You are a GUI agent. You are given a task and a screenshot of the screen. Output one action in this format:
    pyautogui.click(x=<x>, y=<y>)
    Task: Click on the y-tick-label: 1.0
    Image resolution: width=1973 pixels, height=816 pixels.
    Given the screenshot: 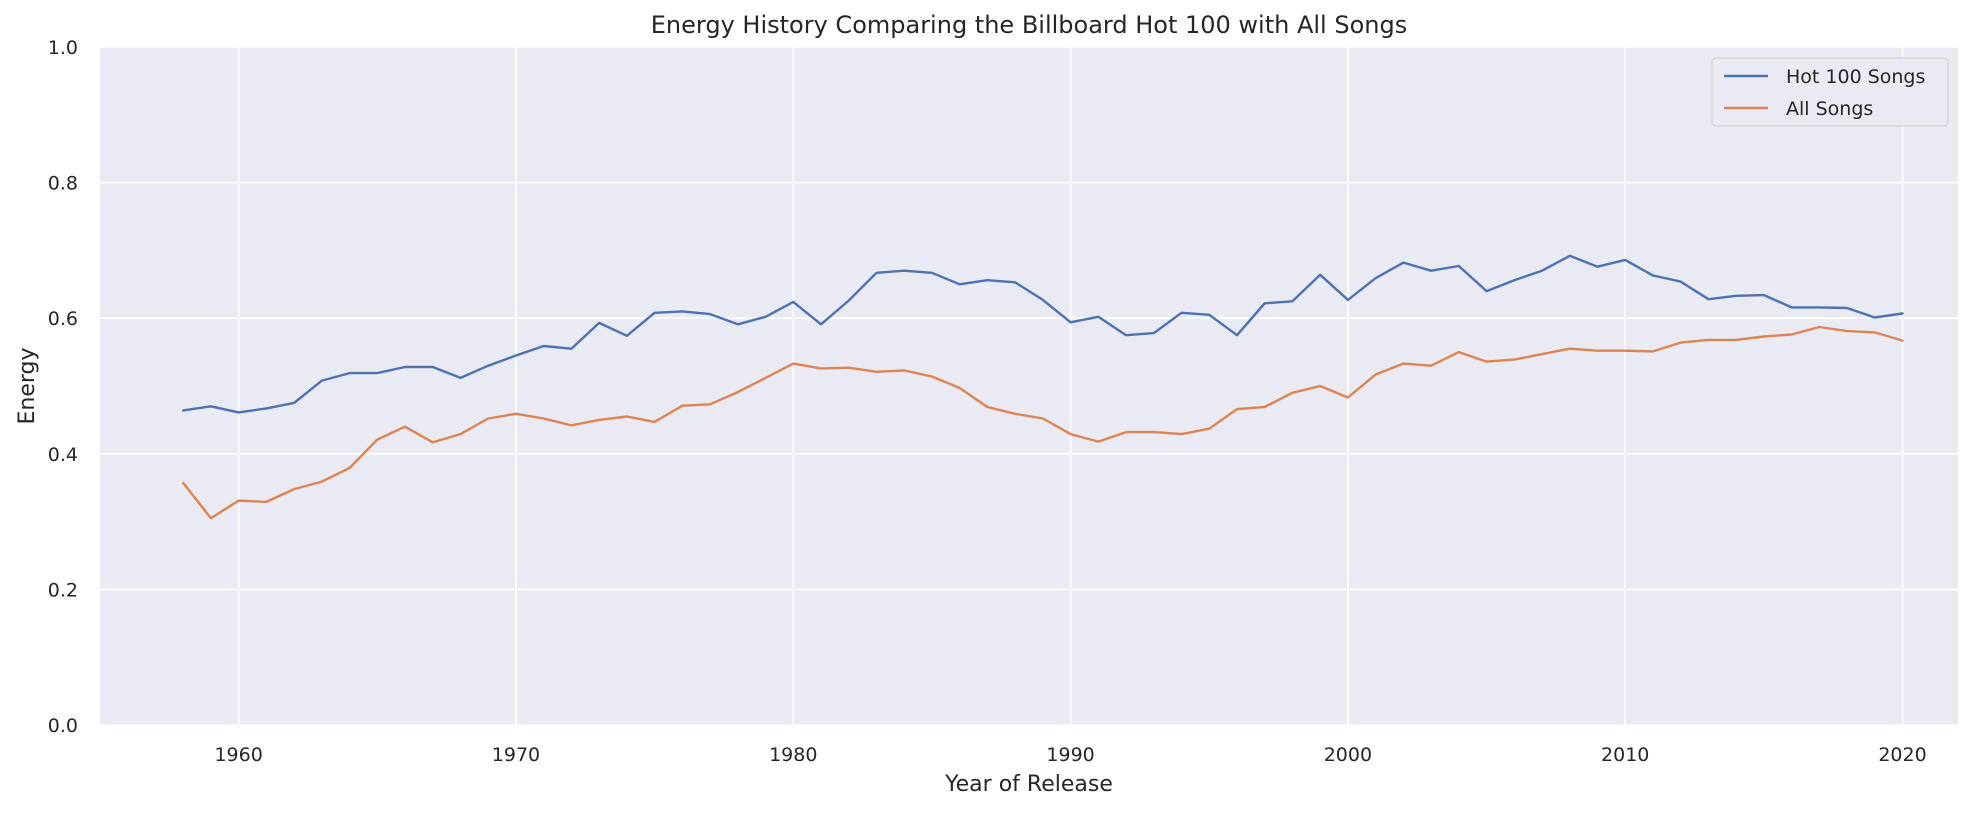 What is the action you would take?
    pyautogui.click(x=63, y=48)
    